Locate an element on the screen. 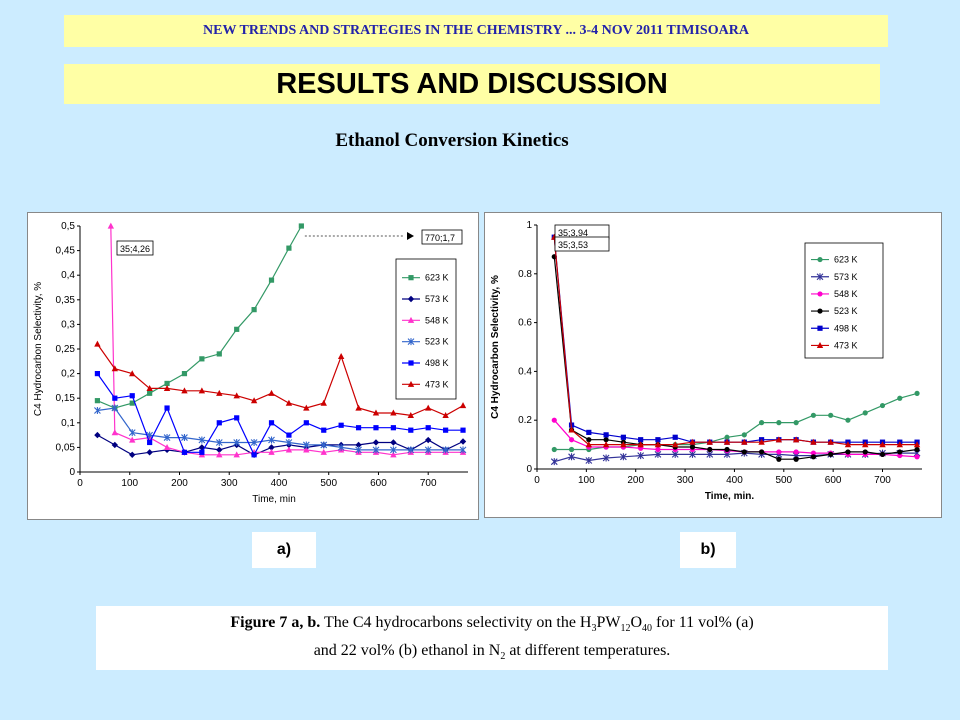 Image resolution: width=960 pixels, height=720 pixels. legend-label: 623 K is located at coordinates (846, 260).